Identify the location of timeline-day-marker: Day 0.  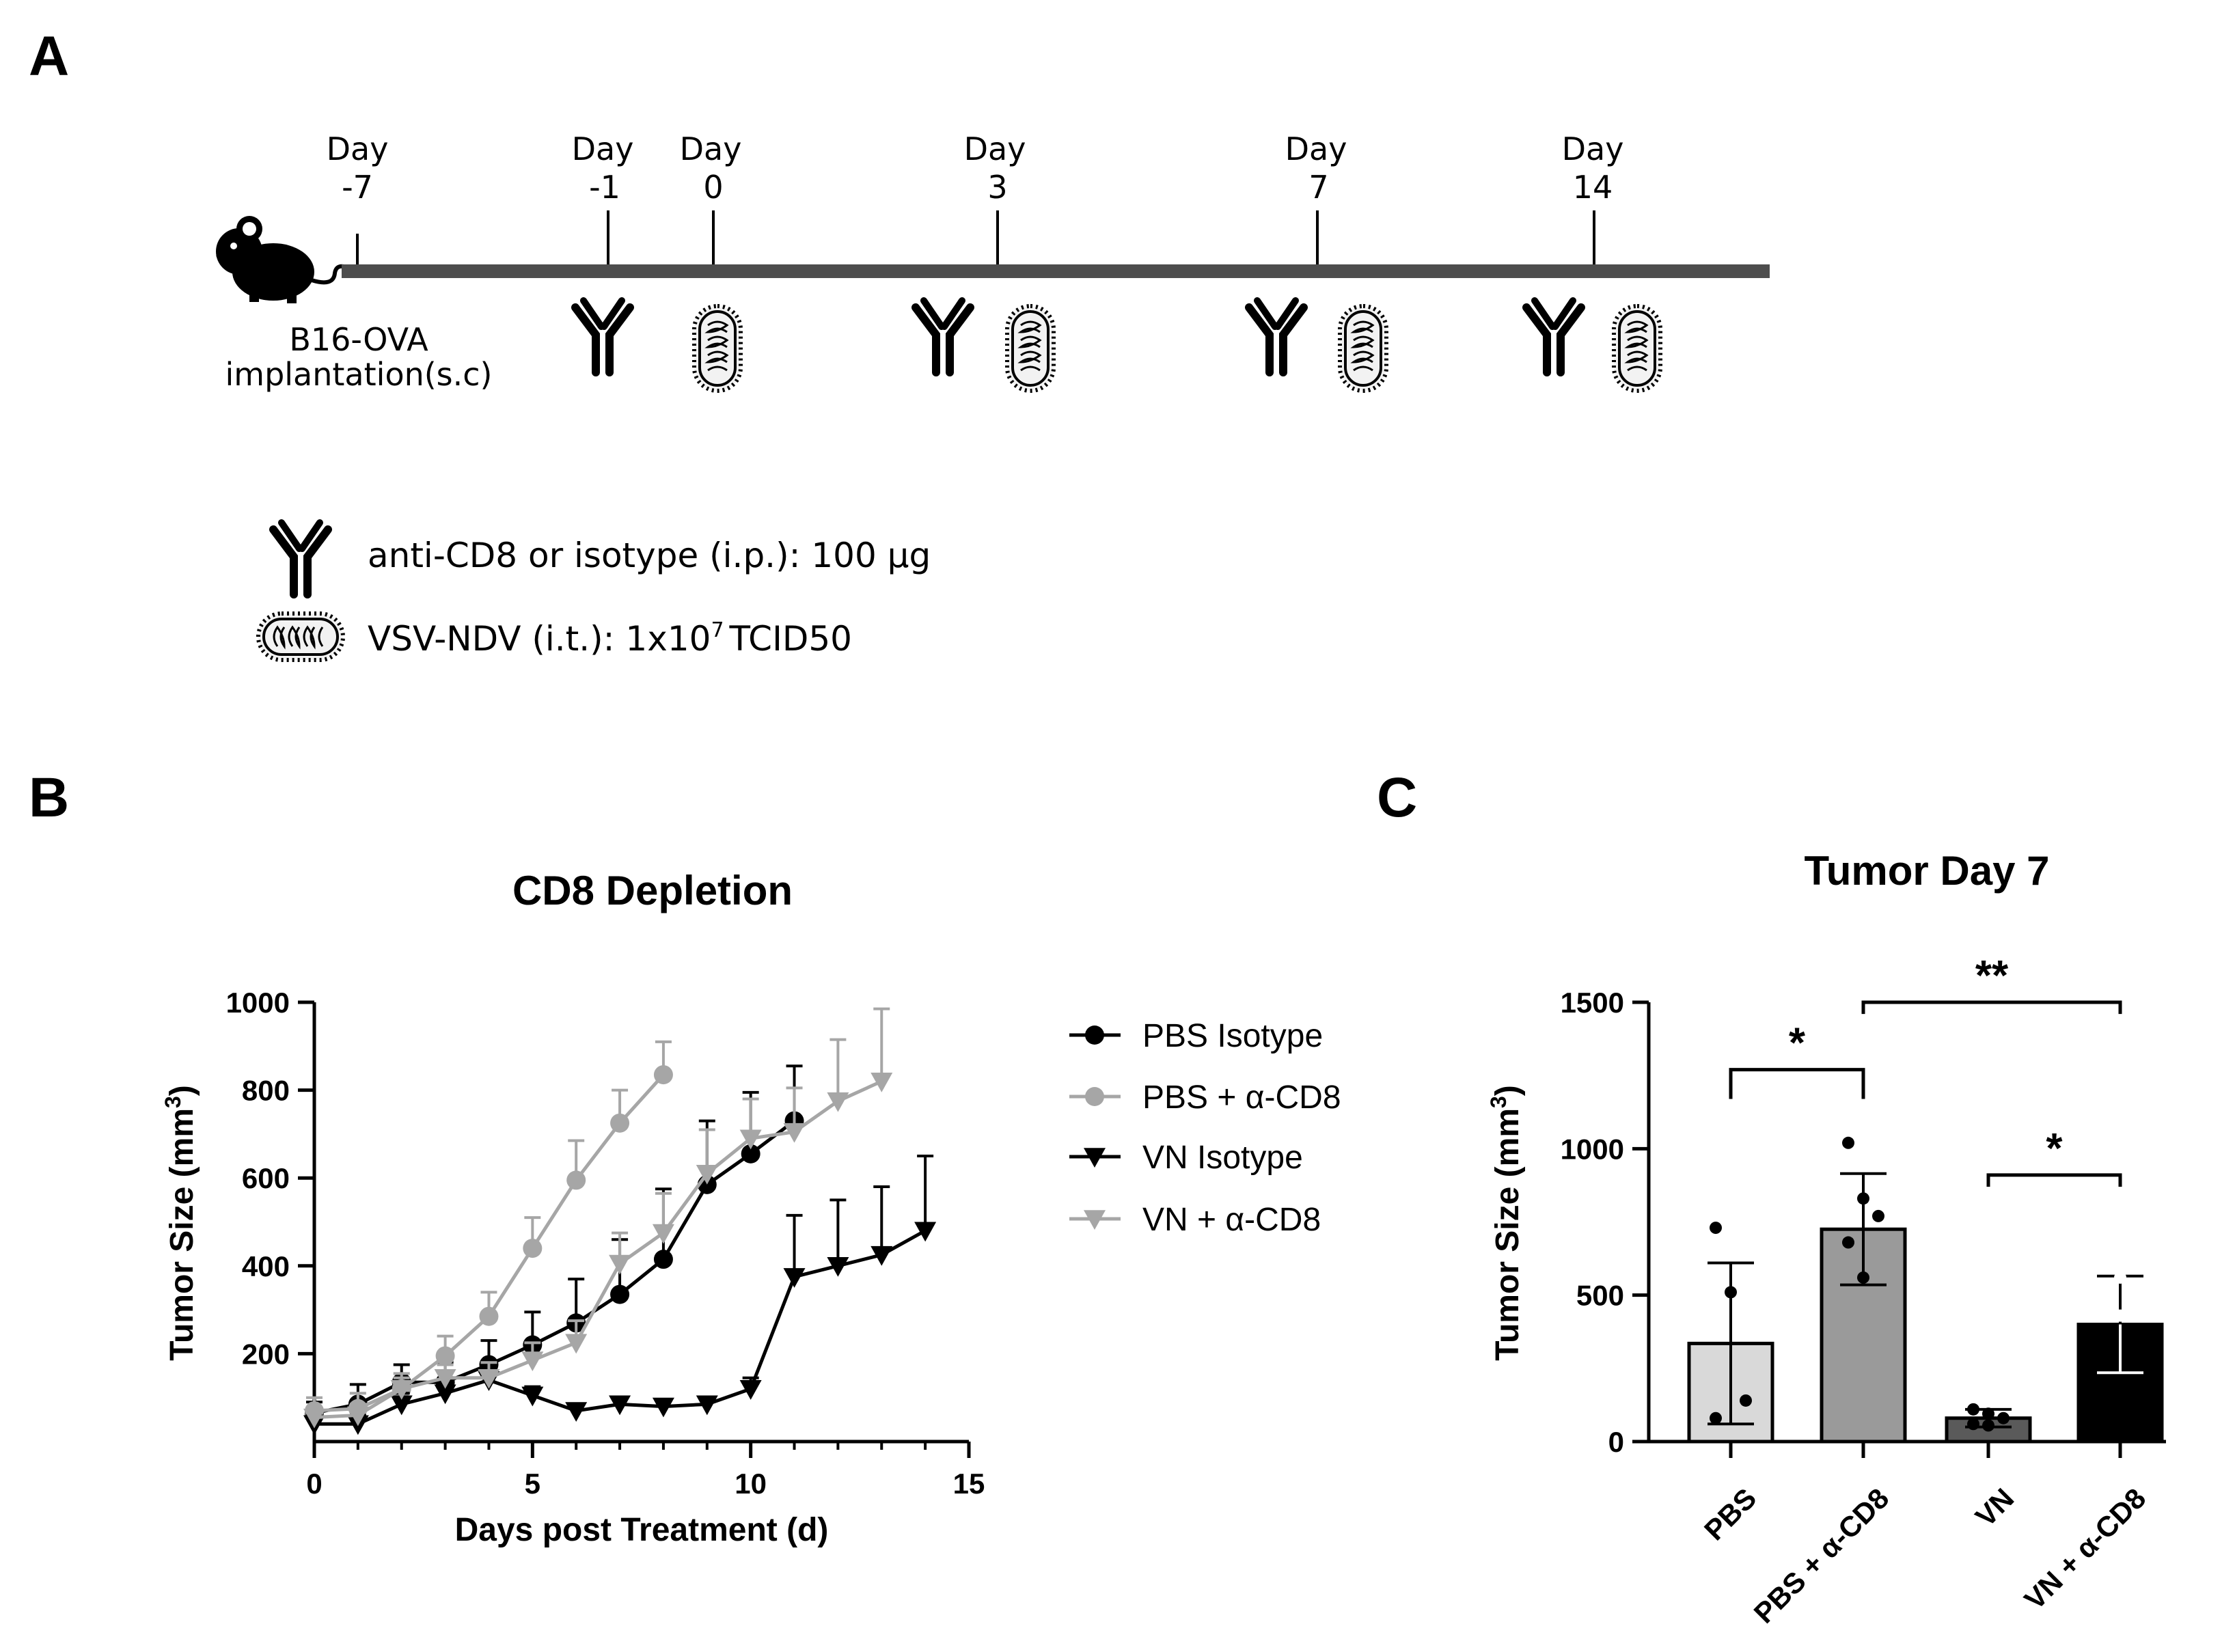
(711, 197).